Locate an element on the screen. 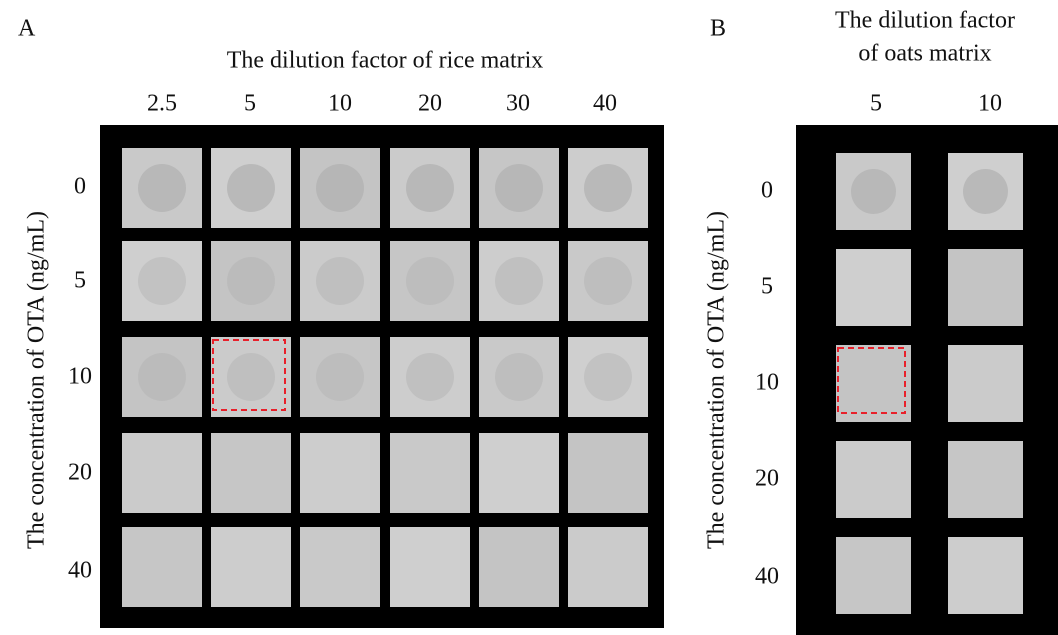 The width and height of the screenshot is (1058, 635). panel-title: The dilution factor of rice matrix is located at coordinates (385, 61).